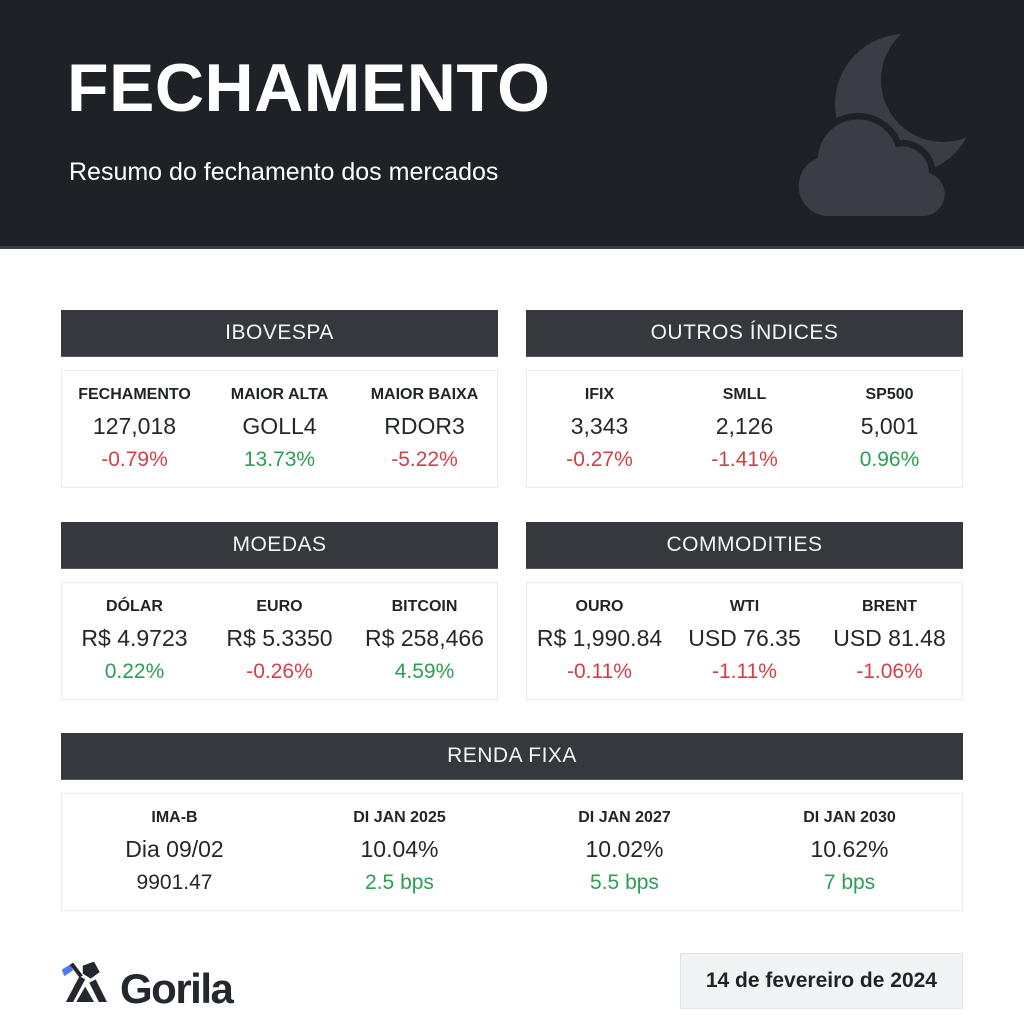 The image size is (1024, 1022). What do you see at coordinates (744, 606) in the screenshot?
I see `metric-label: WTI` at bounding box center [744, 606].